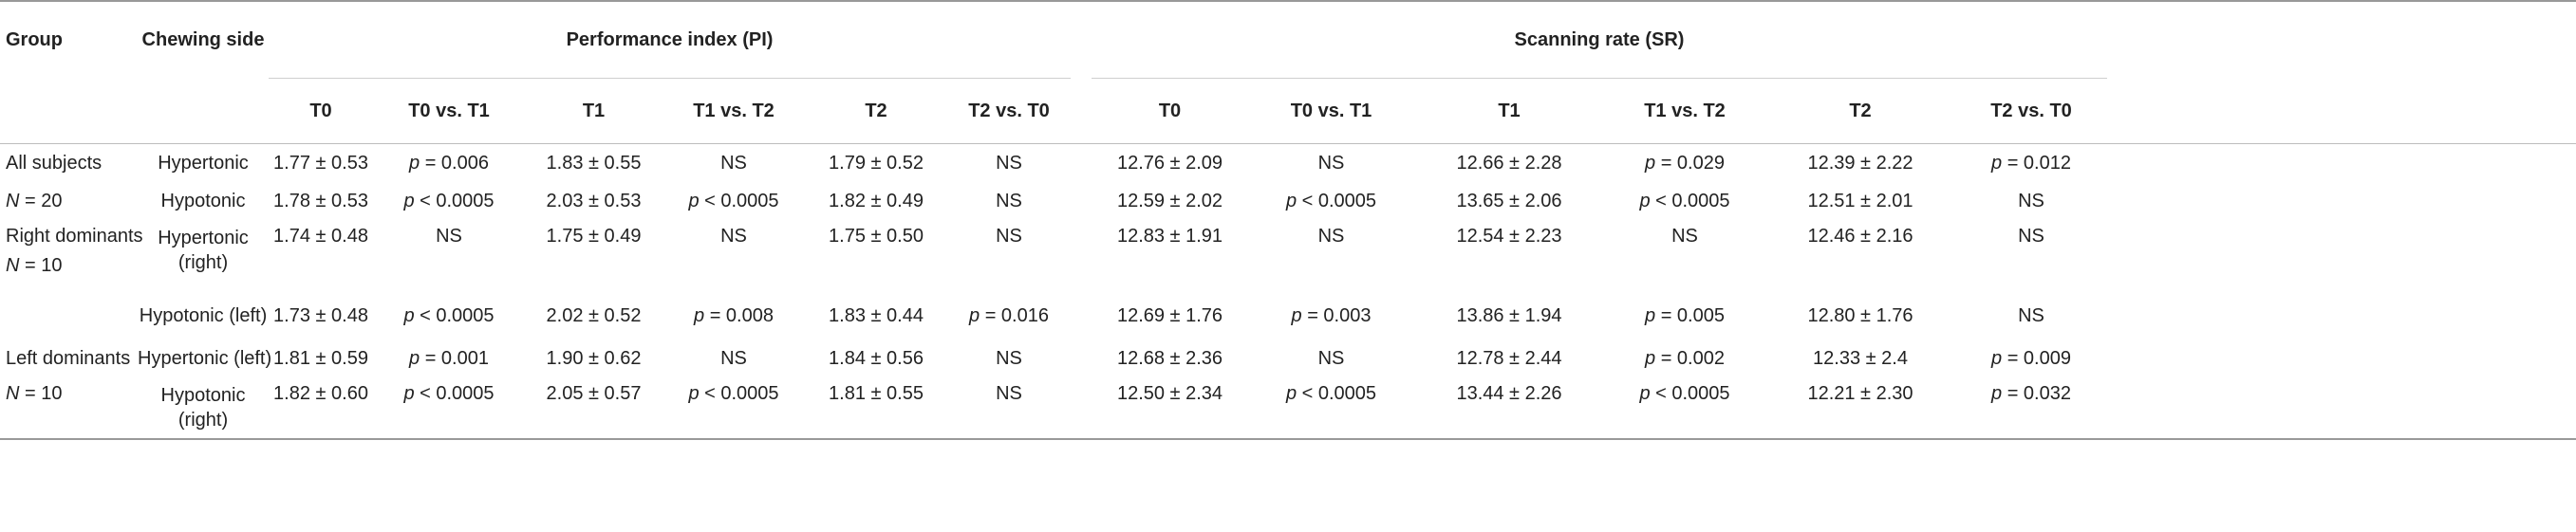 This screenshot has height=532, width=2576. What do you see at coordinates (205, 358) in the screenshot?
I see `side-cell: Hypertonic (left)` at bounding box center [205, 358].